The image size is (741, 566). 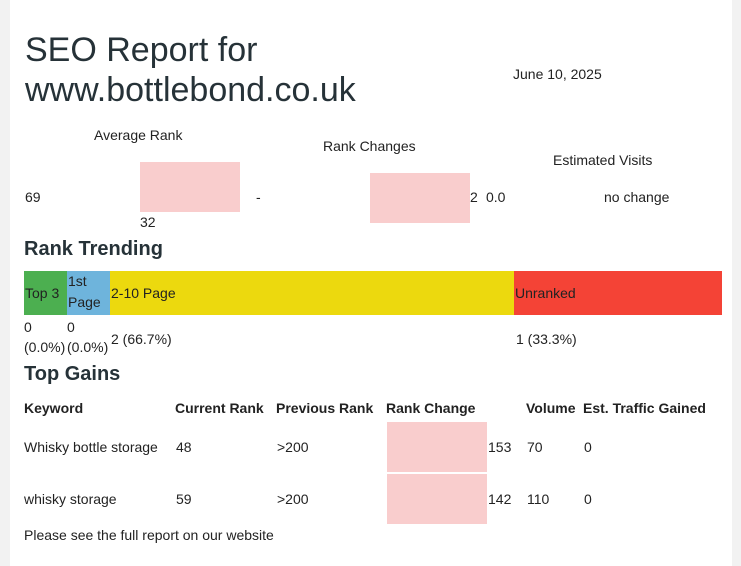 I want to click on trend-segment-2-10-page: 2-10 Page, so click(x=312, y=293).